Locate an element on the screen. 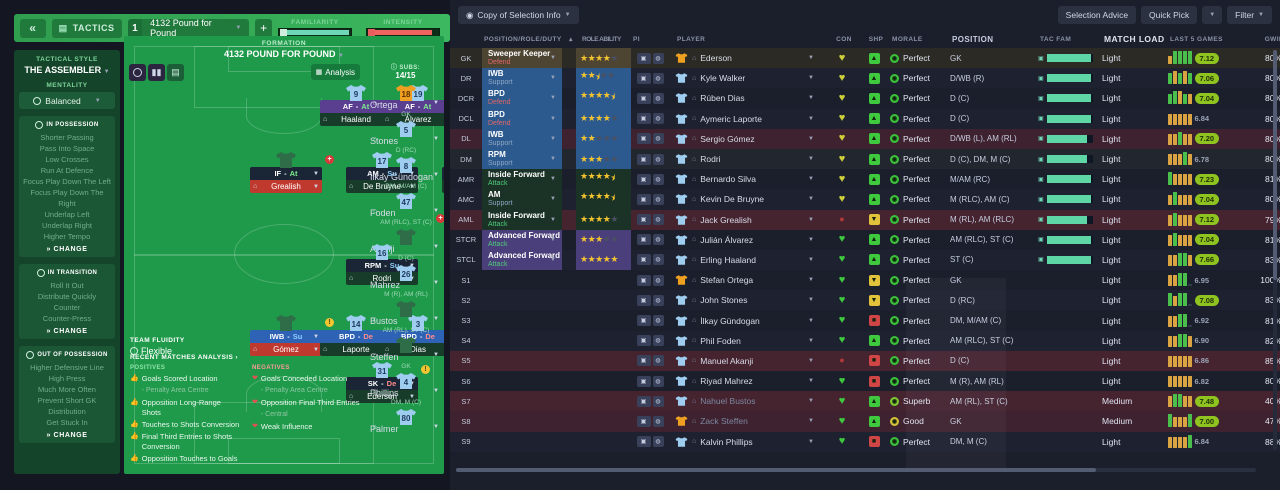 This screenshot has width=1280, height=490. vertical-scrollbar is located at coordinates (1275, 250).